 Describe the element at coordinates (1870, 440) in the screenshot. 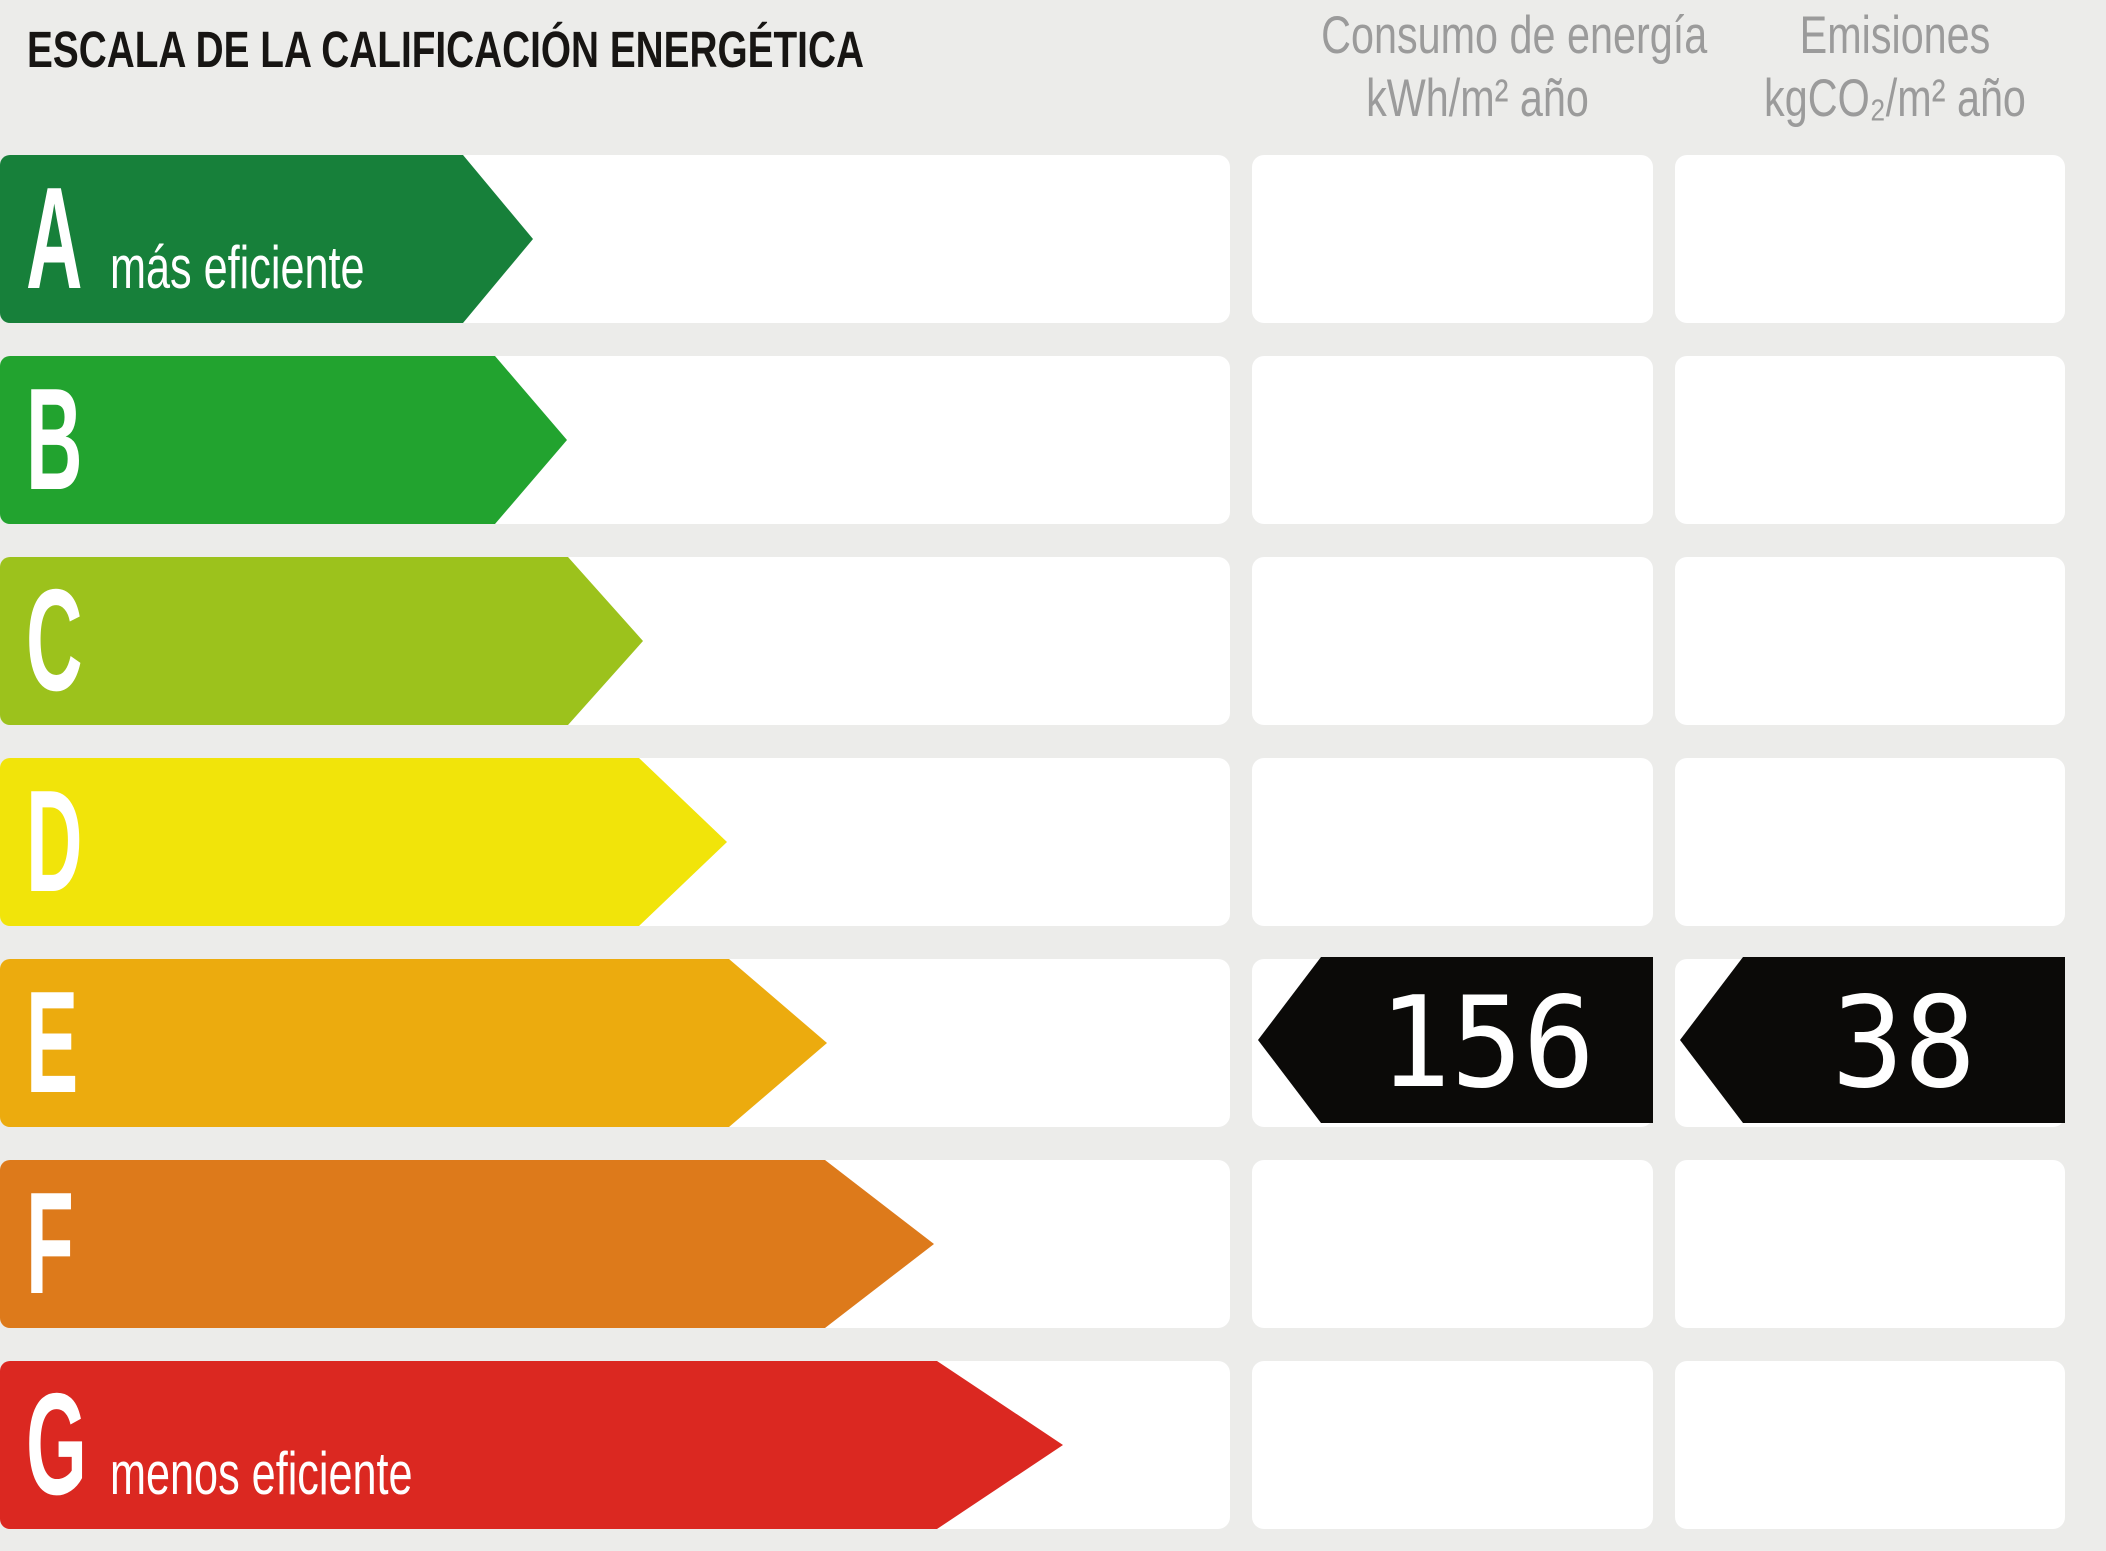

I see `emissions-cell-b` at that location.